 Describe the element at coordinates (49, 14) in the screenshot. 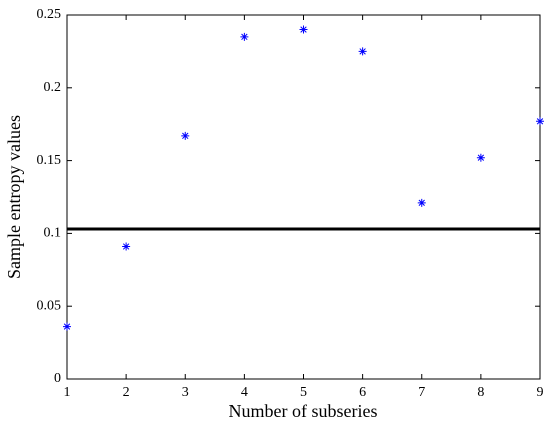

I see `y-tick-label: 0.25` at that location.